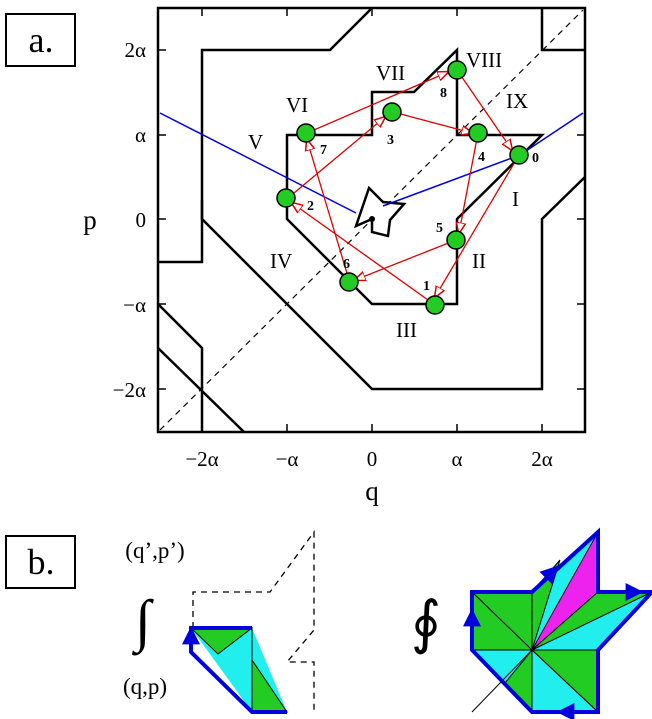  What do you see at coordinates (443, 93) in the screenshot?
I see `orbit-label-8: 8` at bounding box center [443, 93].